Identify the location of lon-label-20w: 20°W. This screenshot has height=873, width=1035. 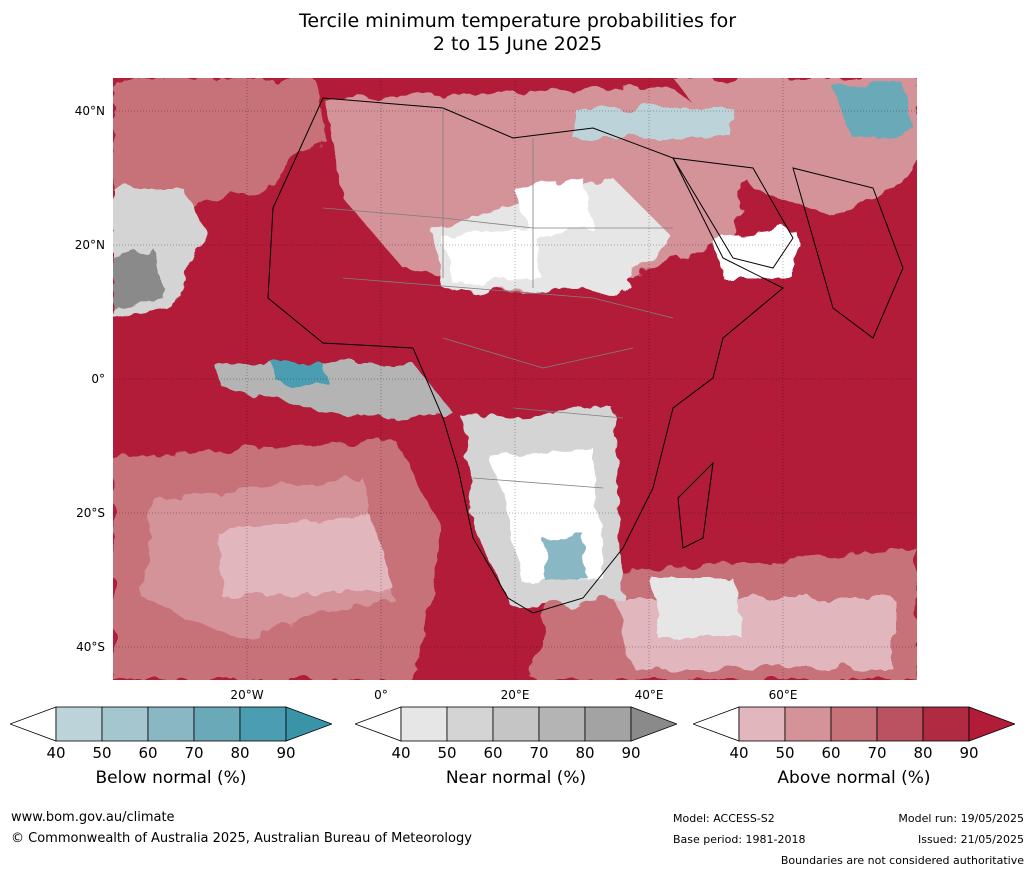
(247, 695).